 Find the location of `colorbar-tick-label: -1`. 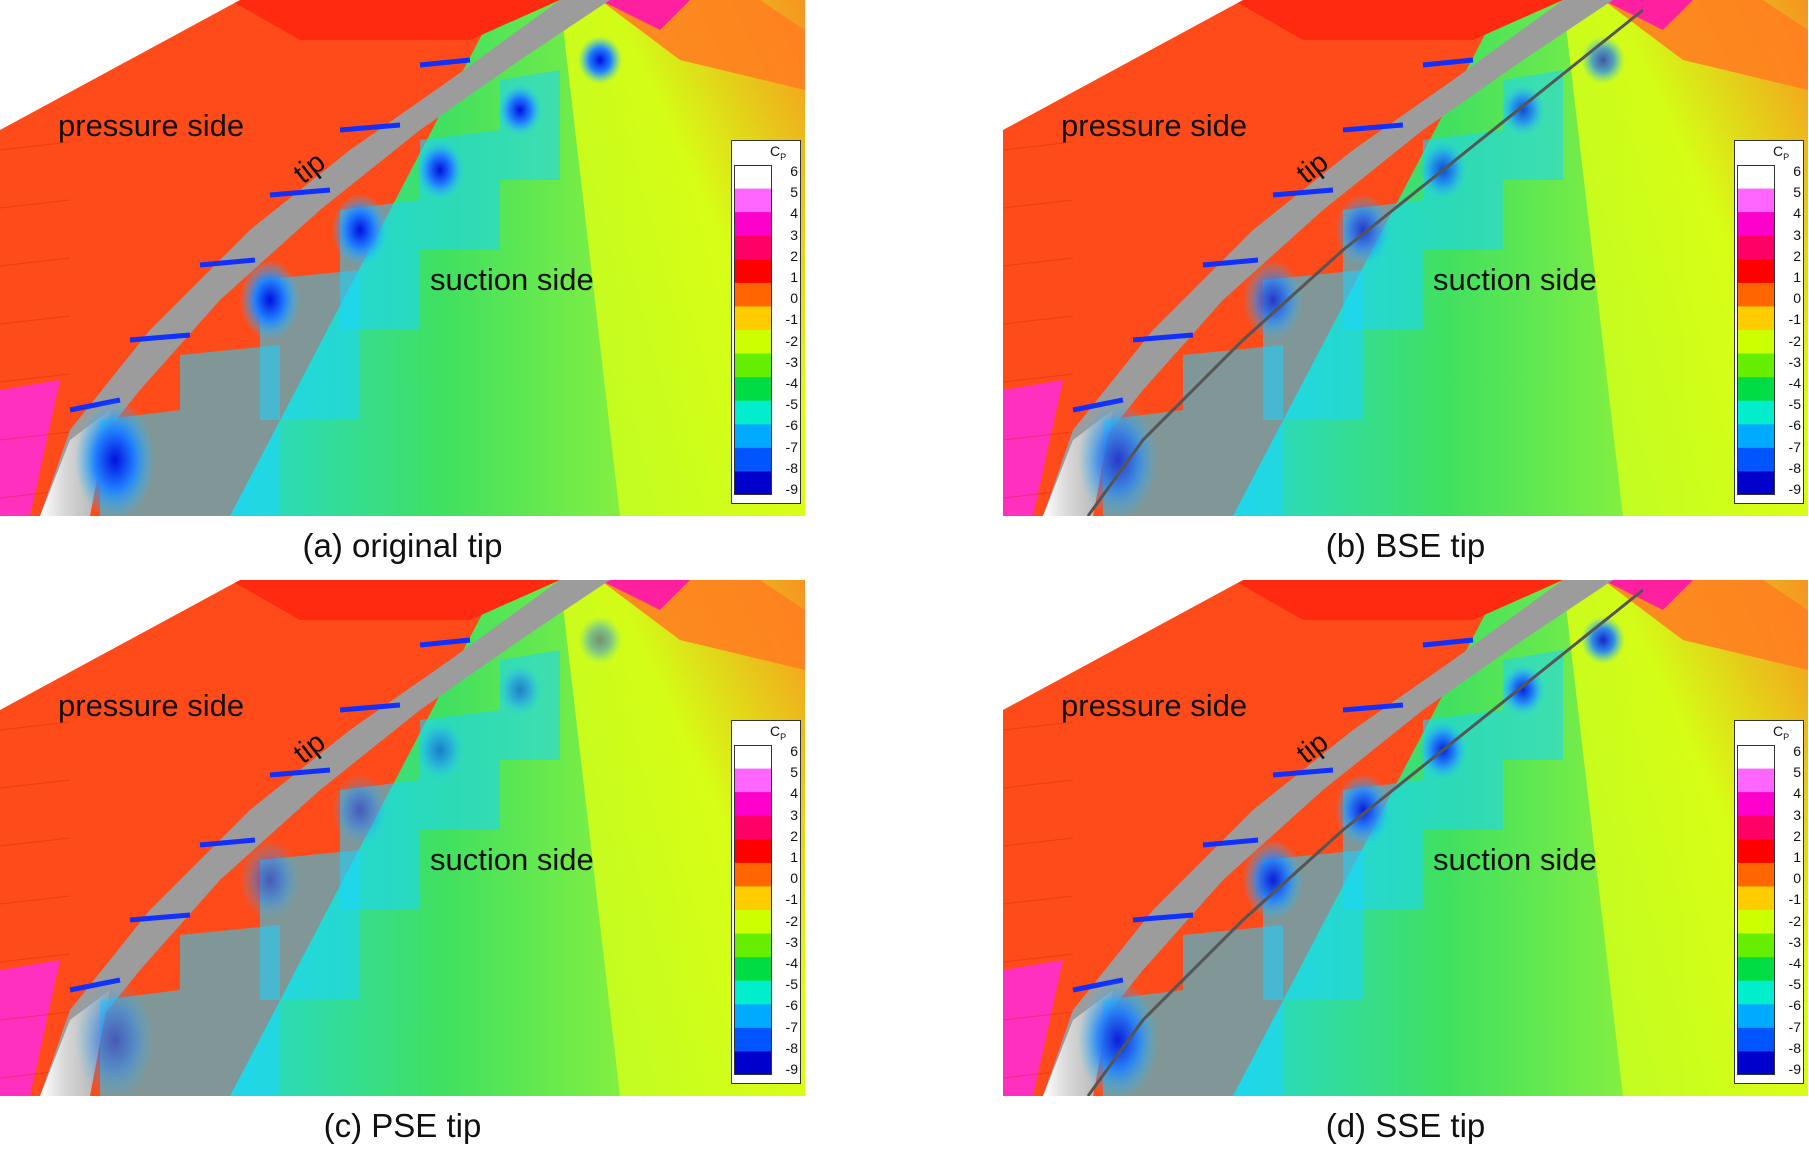

colorbar-tick-label: -1 is located at coordinates (1794, 319).